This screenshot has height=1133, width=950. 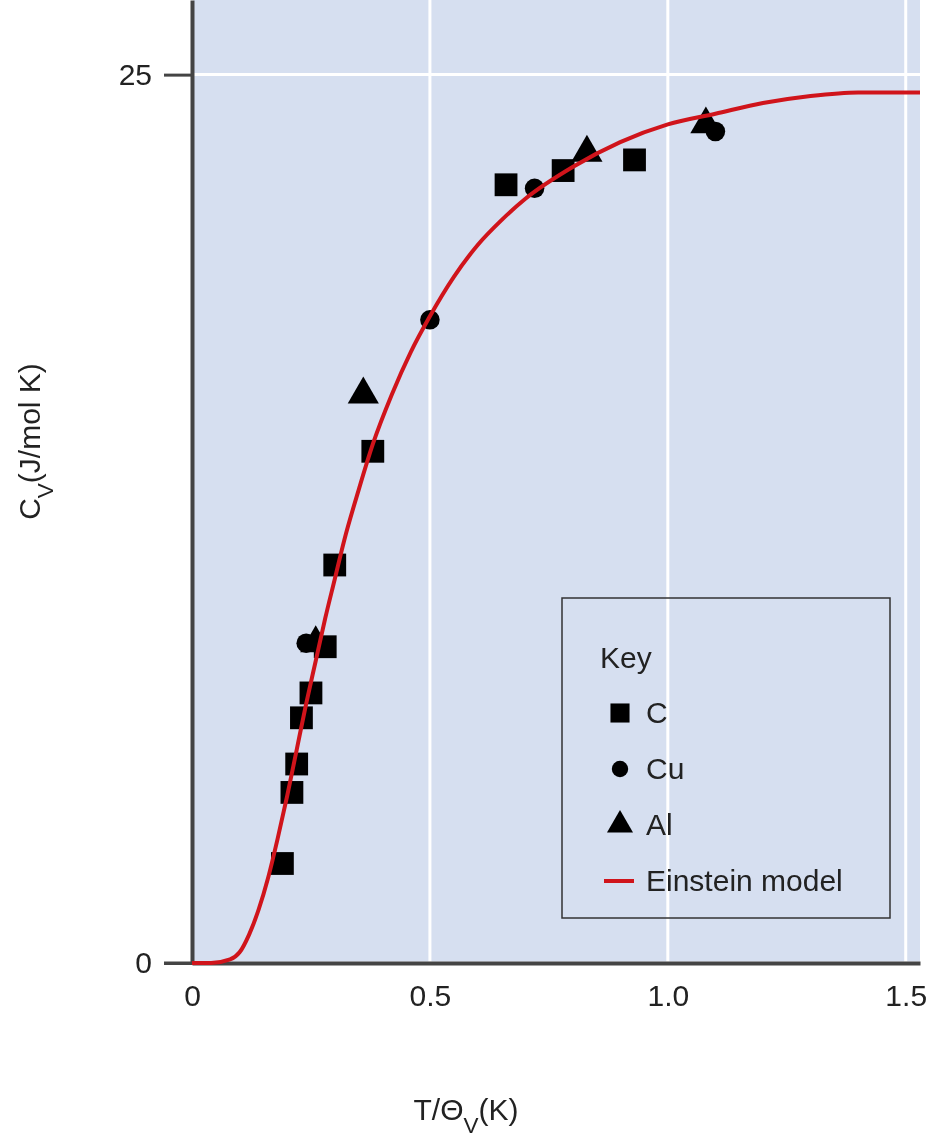 I want to click on legend-title: Key, so click(x=626, y=657).